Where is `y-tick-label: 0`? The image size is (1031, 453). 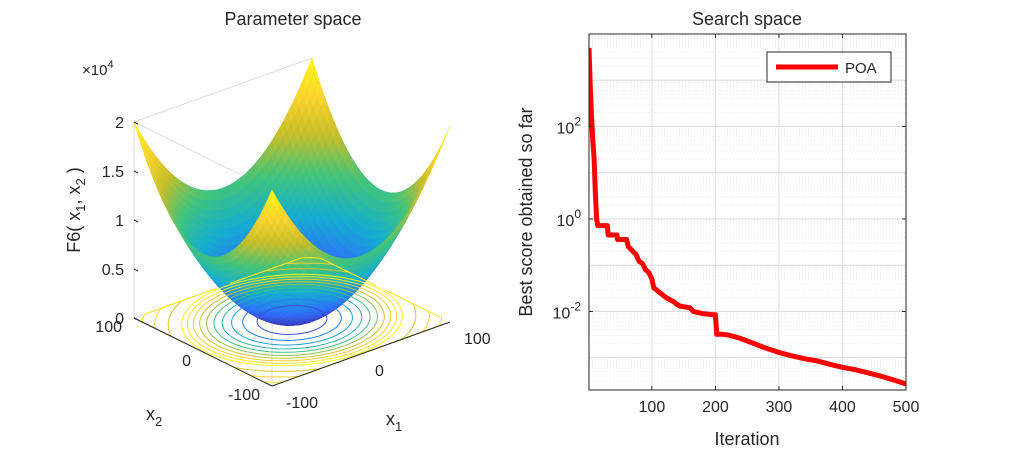 y-tick-label: 0 is located at coordinates (186, 361).